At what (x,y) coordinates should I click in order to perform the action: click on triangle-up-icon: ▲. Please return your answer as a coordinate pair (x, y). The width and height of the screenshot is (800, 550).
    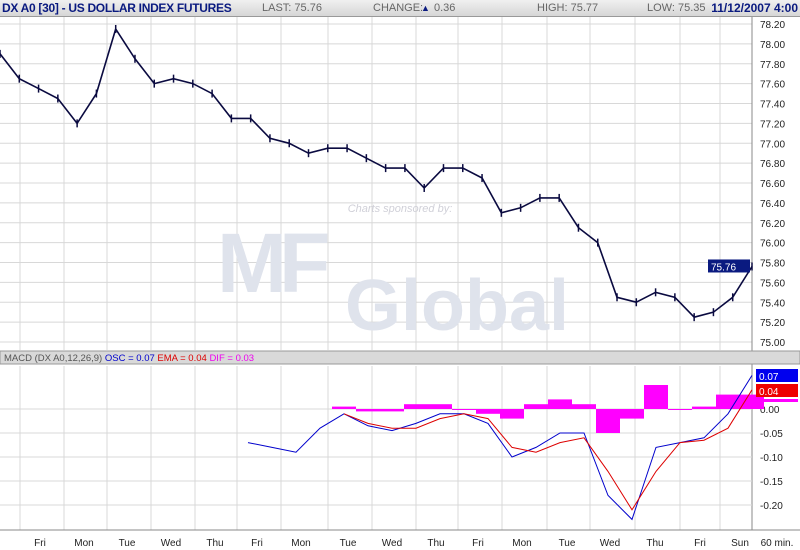
    Looking at the image, I should click on (425, 8).